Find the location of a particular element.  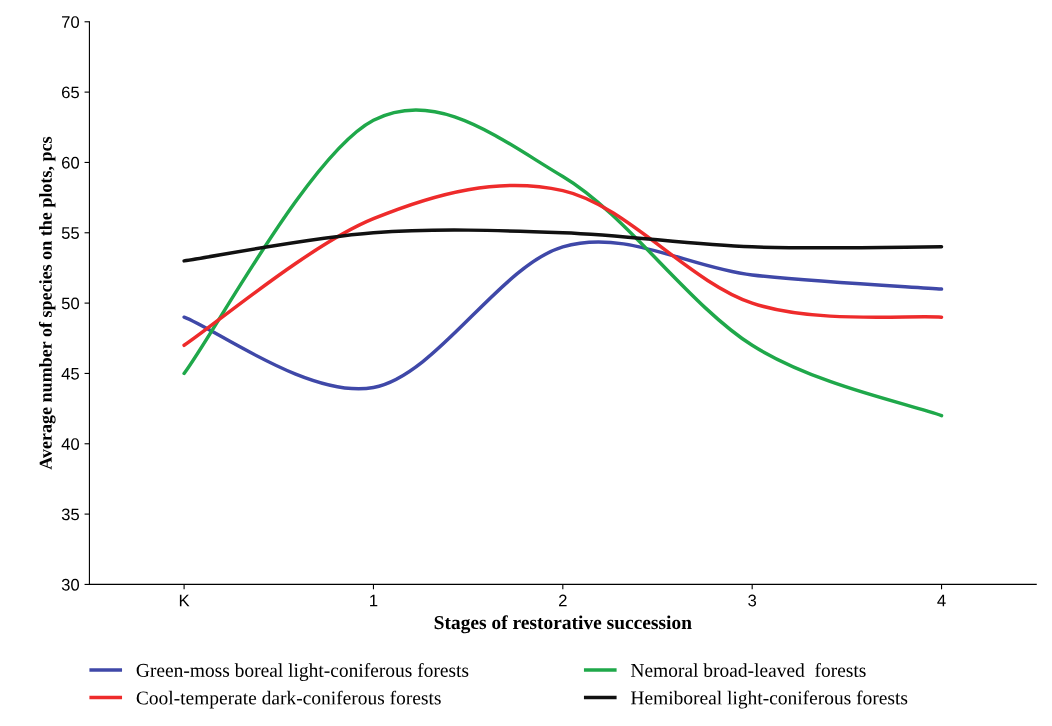

x-tick-label: 3 is located at coordinates (752, 600).